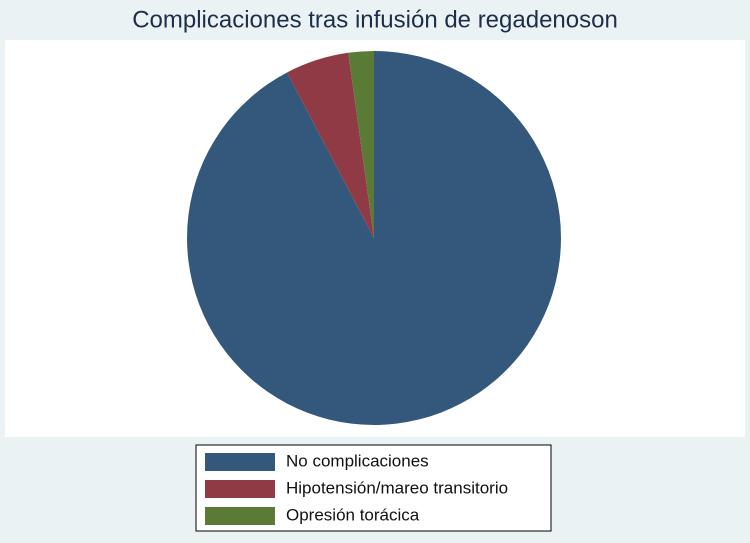 This screenshot has height=543, width=750. I want to click on legend-label: Hipotensión/mareo transitorio, so click(397, 487).